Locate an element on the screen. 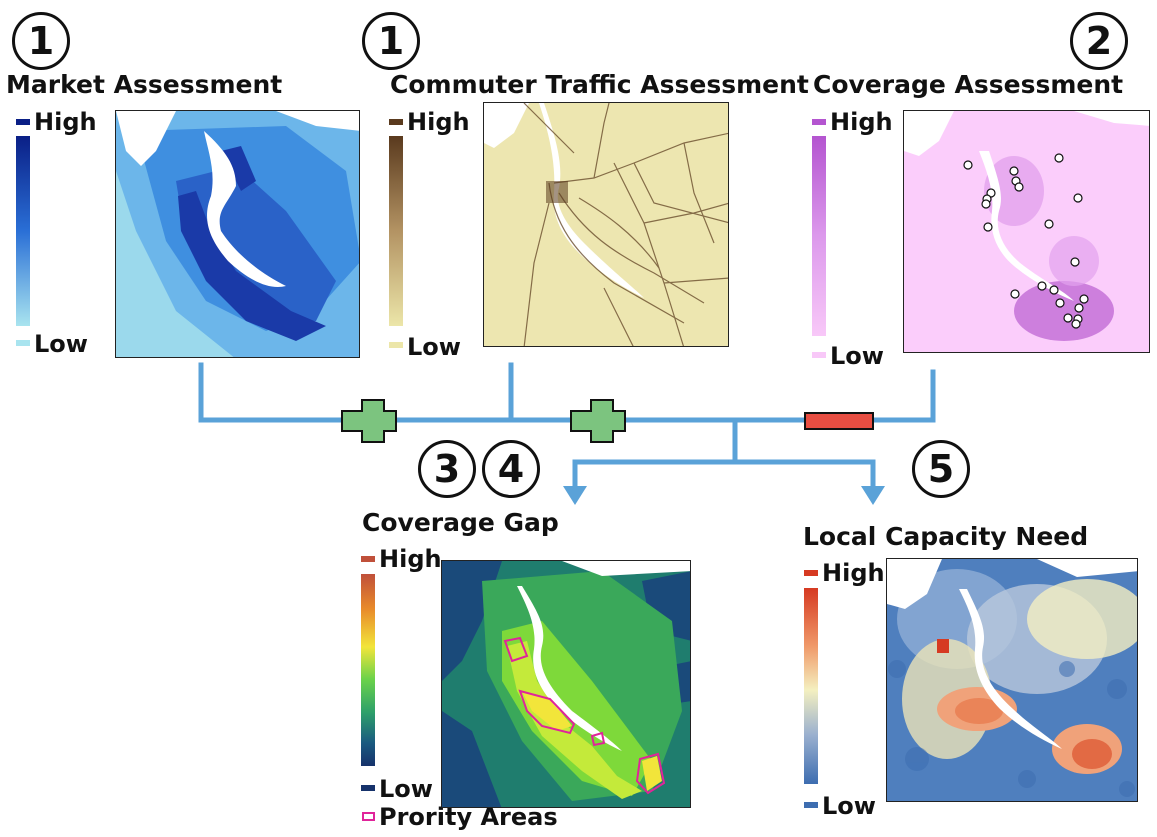 The height and width of the screenshot is (837, 1157). commuter-legend-bar is located at coordinates (396, 231).